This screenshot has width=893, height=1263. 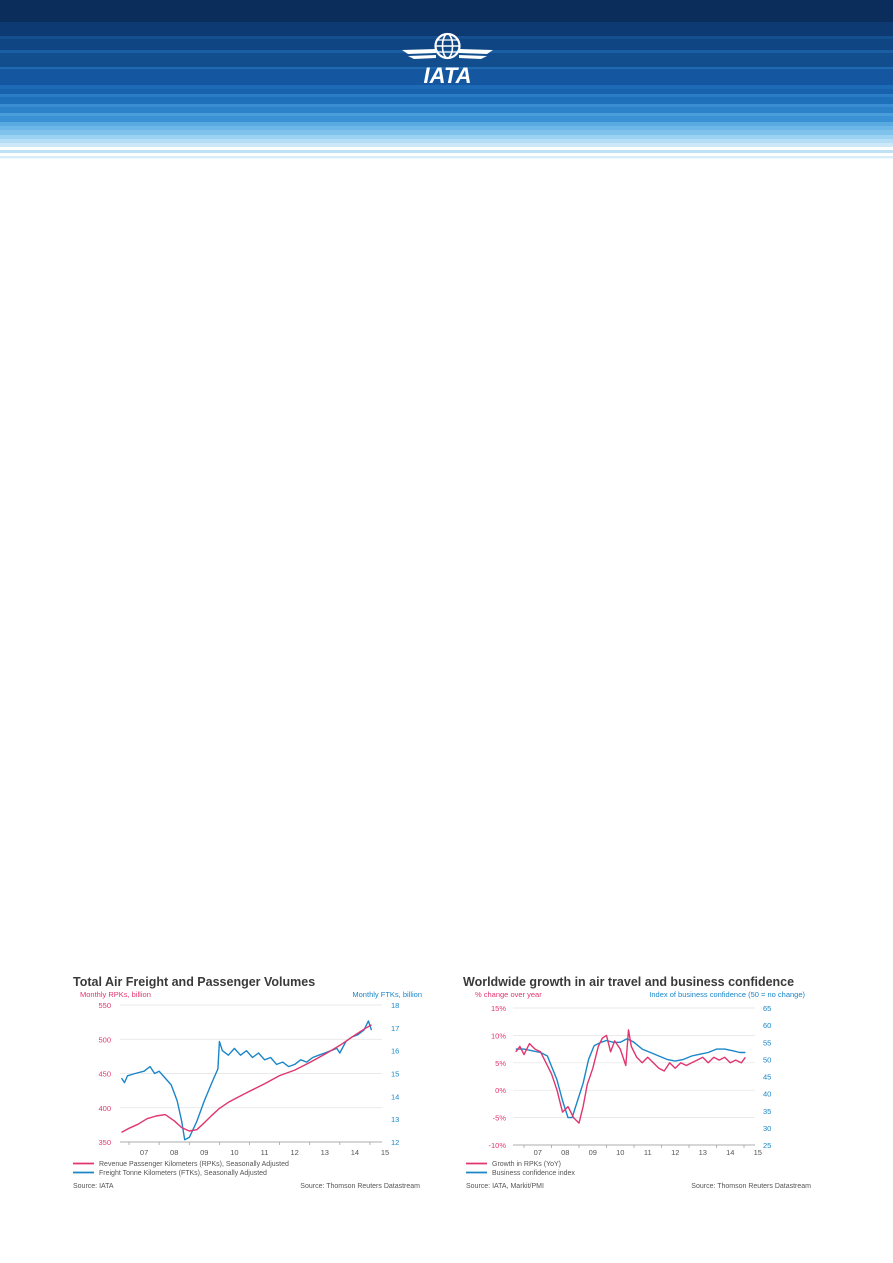 I want to click on left-tick-label: -5%, so click(x=500, y=1118).